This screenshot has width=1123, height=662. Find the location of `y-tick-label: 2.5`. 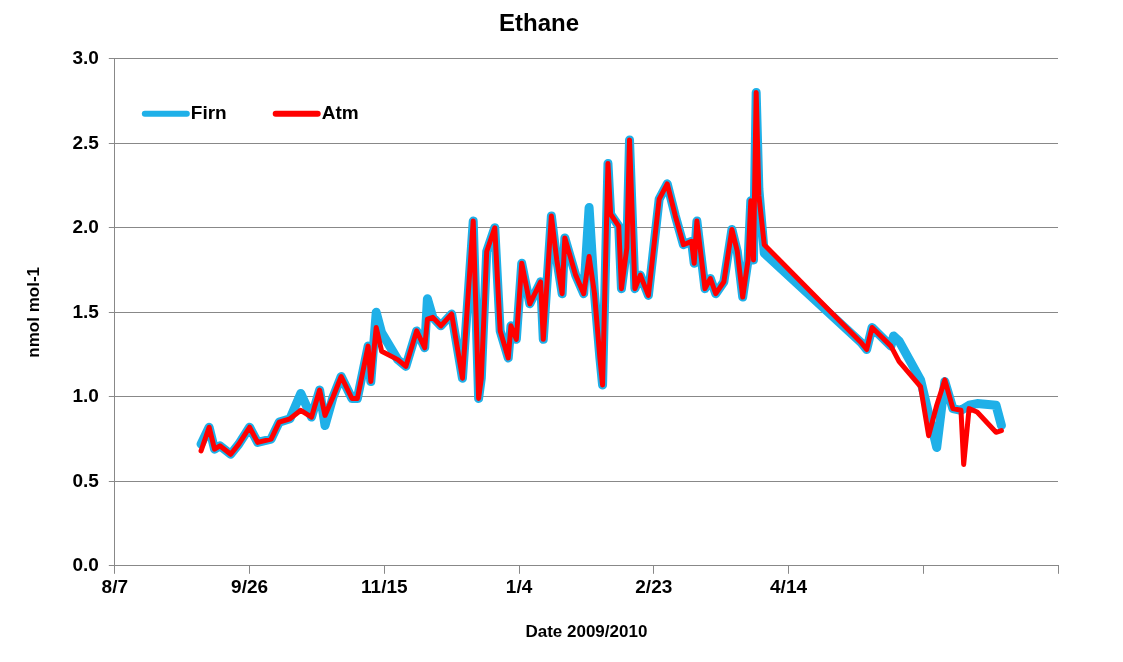

y-tick-label: 2.5 is located at coordinates (86, 142).